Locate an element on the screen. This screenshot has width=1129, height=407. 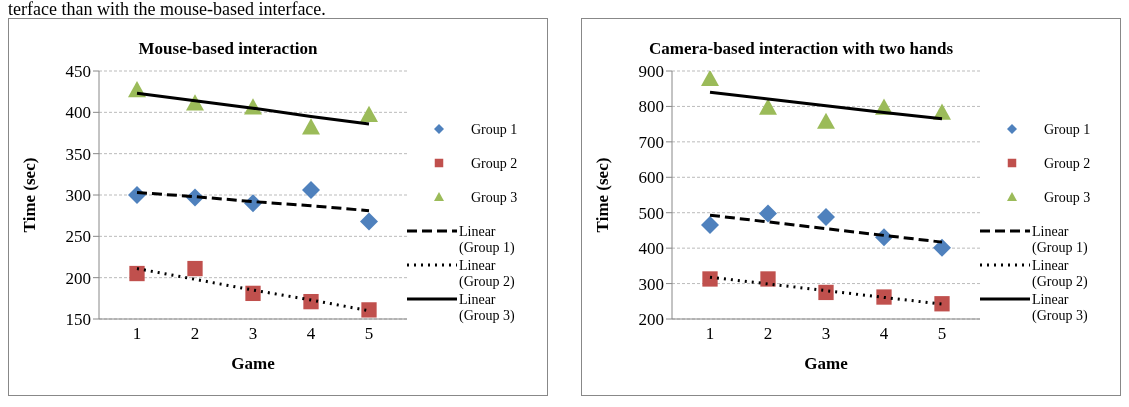
chart-title: Camera-based interaction with two hands is located at coordinates (801, 49).